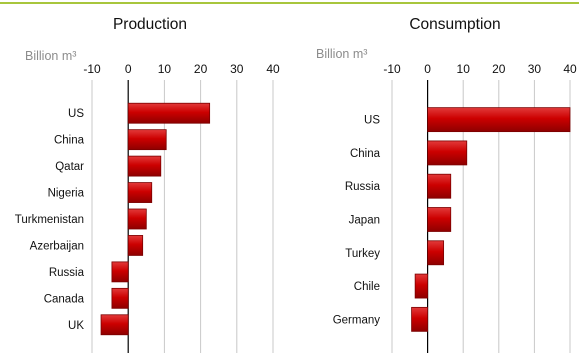 This screenshot has width=579, height=361. I want to click on production-category-label: Turkmenistan, so click(49, 220).